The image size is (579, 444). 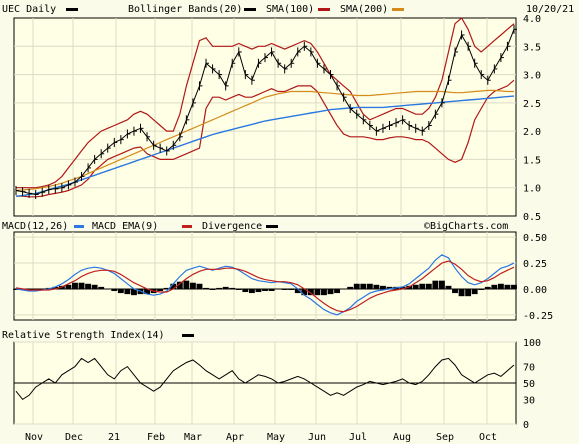 What do you see at coordinates (532, 19) in the screenshot?
I see `price-y-tick: 4.0` at bounding box center [532, 19].